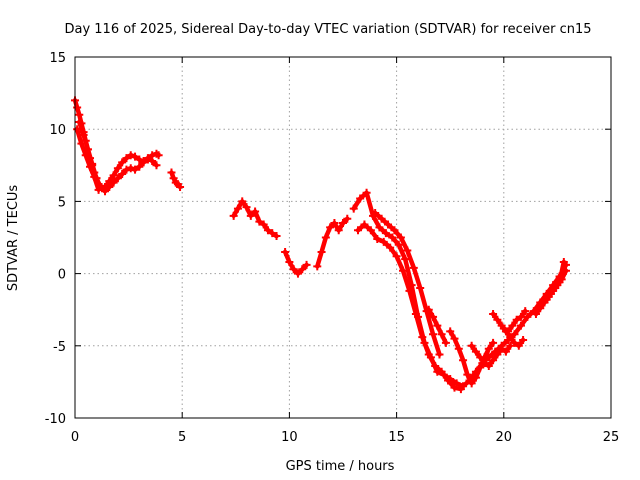  I want to click on y-tick-label: -5, so click(59, 347).